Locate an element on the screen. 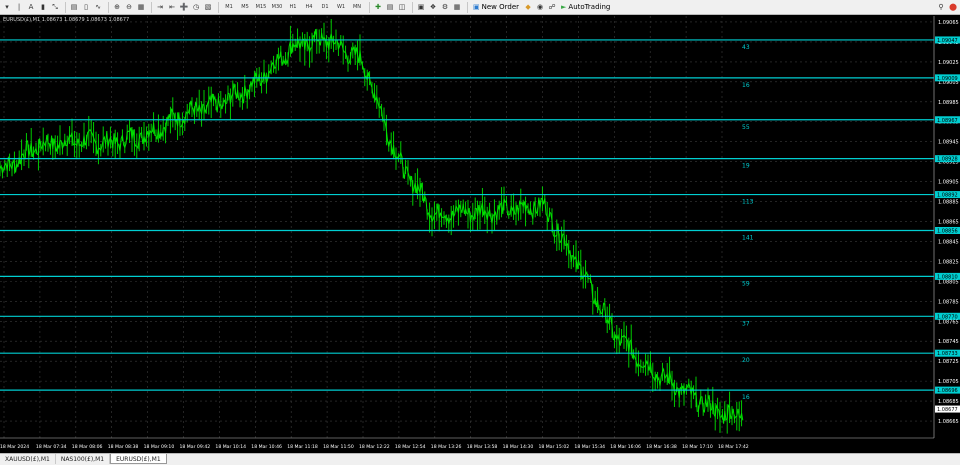 Image resolution: width=960 pixels, height=465 pixels. autotrading-label: AutoTrading is located at coordinates (589, 6).